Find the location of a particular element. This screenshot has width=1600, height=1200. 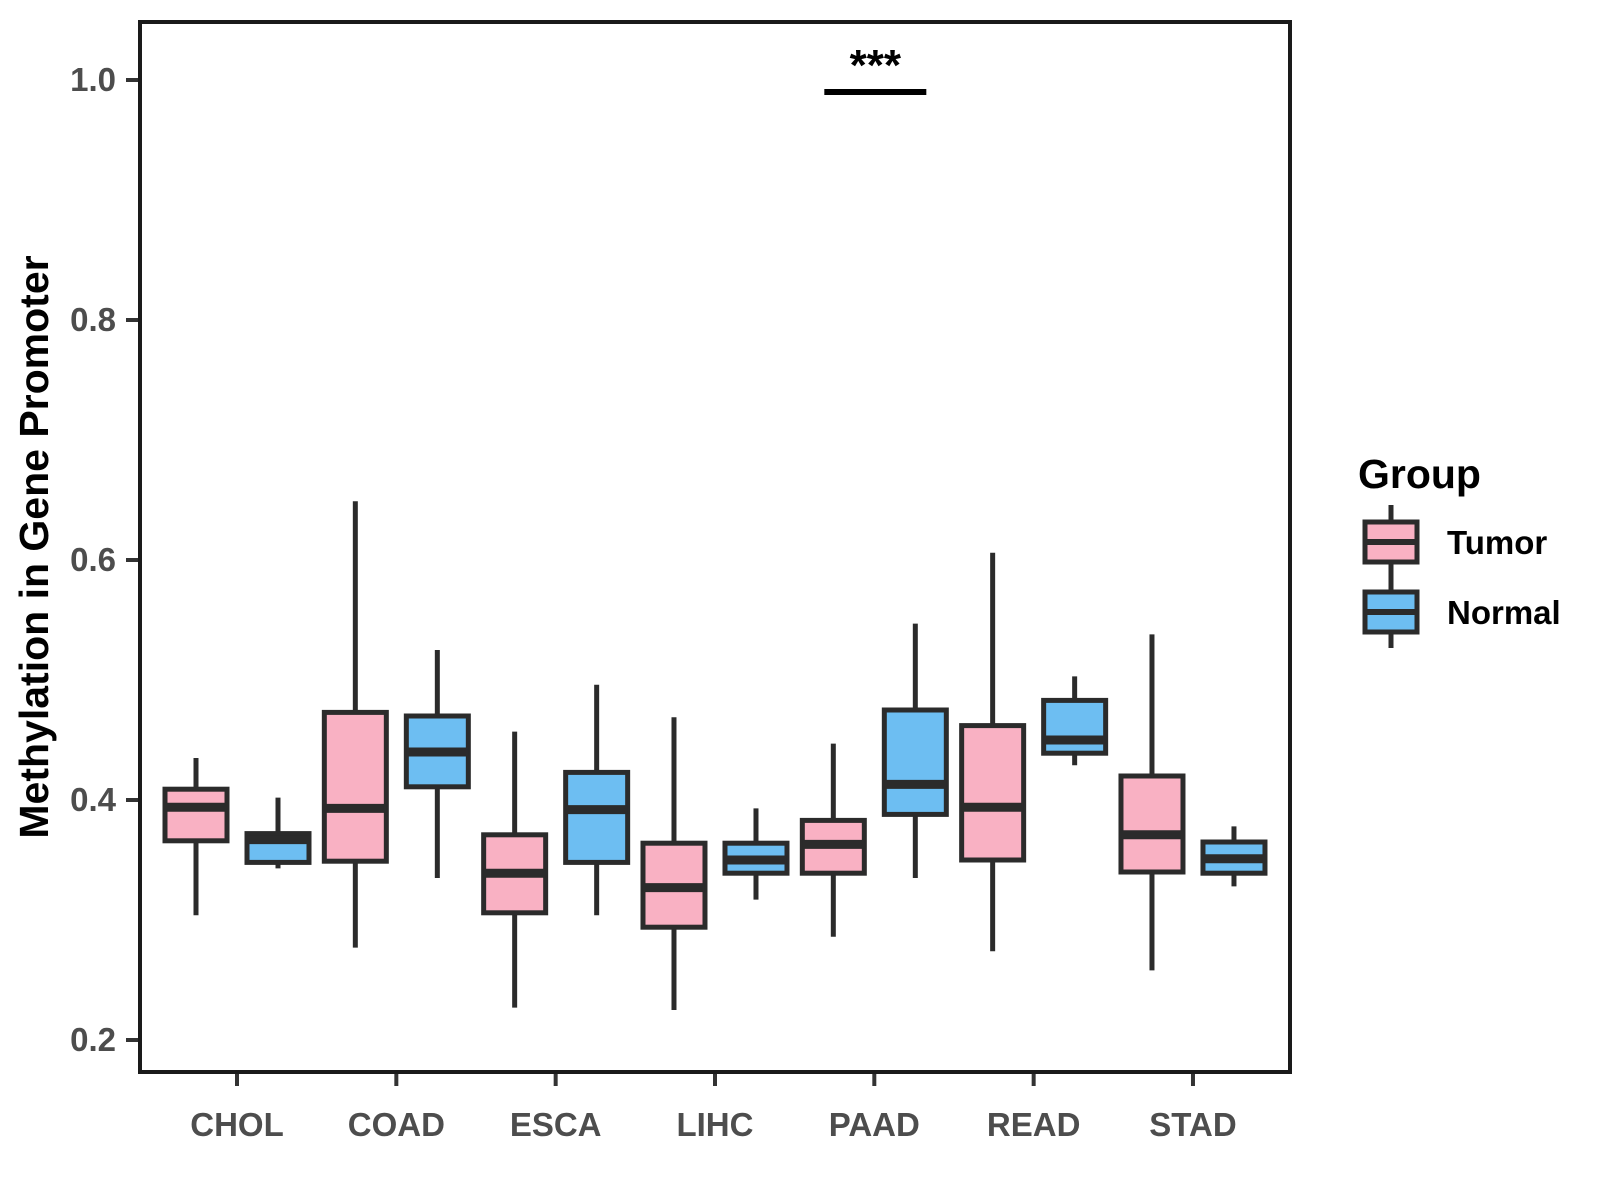

x-tick-label-ESCA: ESCA is located at coordinates (556, 1124).